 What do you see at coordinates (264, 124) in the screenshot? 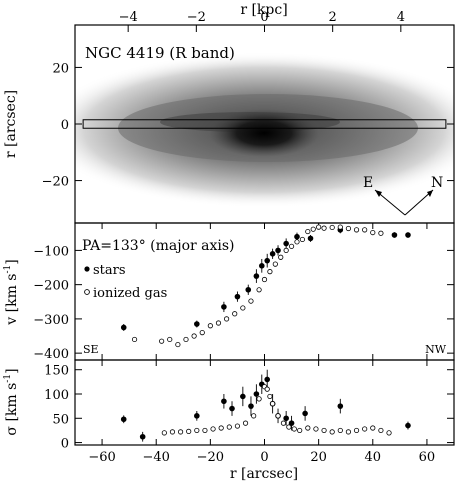
I see `slit-box` at bounding box center [264, 124].